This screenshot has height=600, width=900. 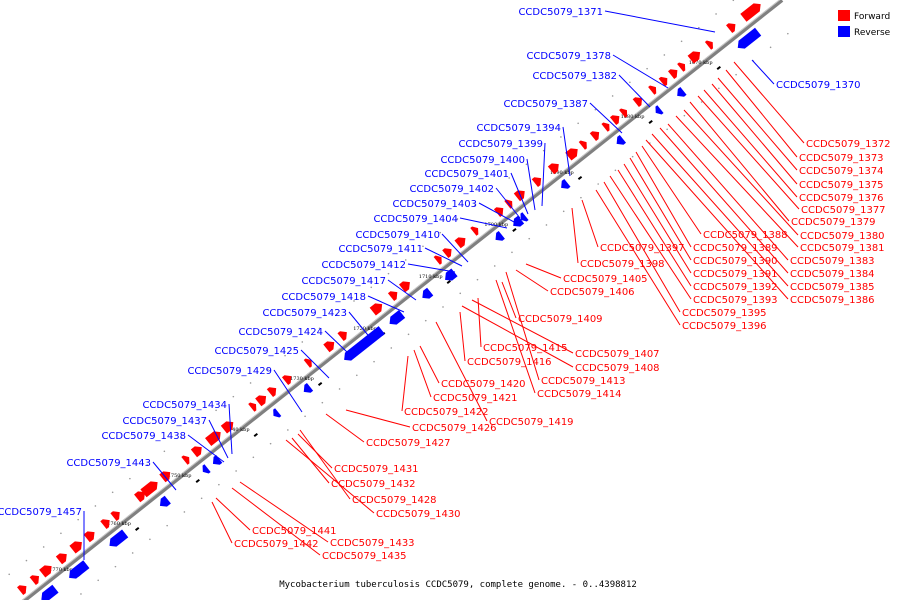 What do you see at coordinates (622, 264) in the screenshot?
I see `forward-gene-label: CCDC5079_1398` at bounding box center [622, 264].